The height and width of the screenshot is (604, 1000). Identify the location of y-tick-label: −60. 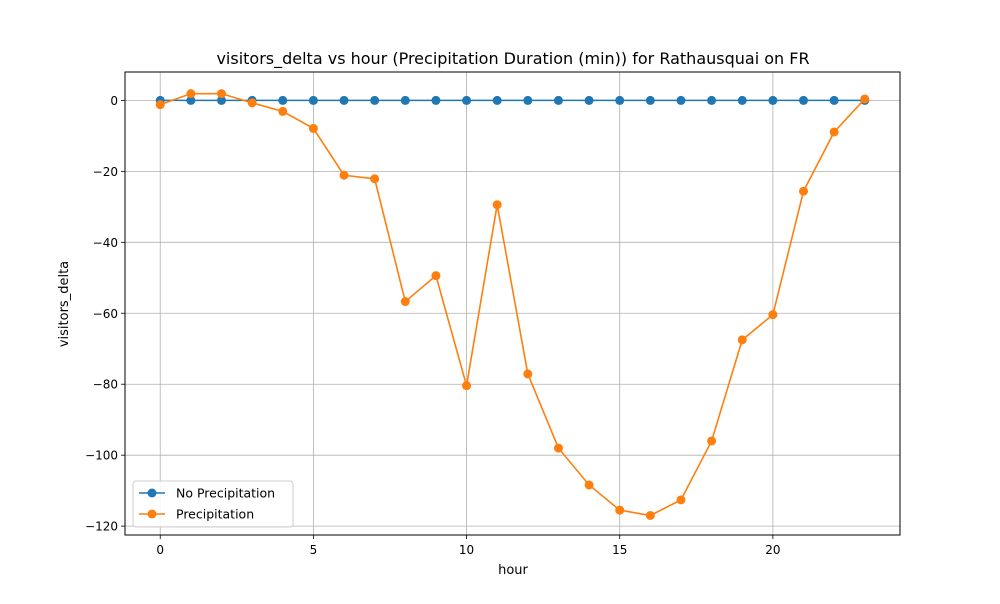
(105, 314).